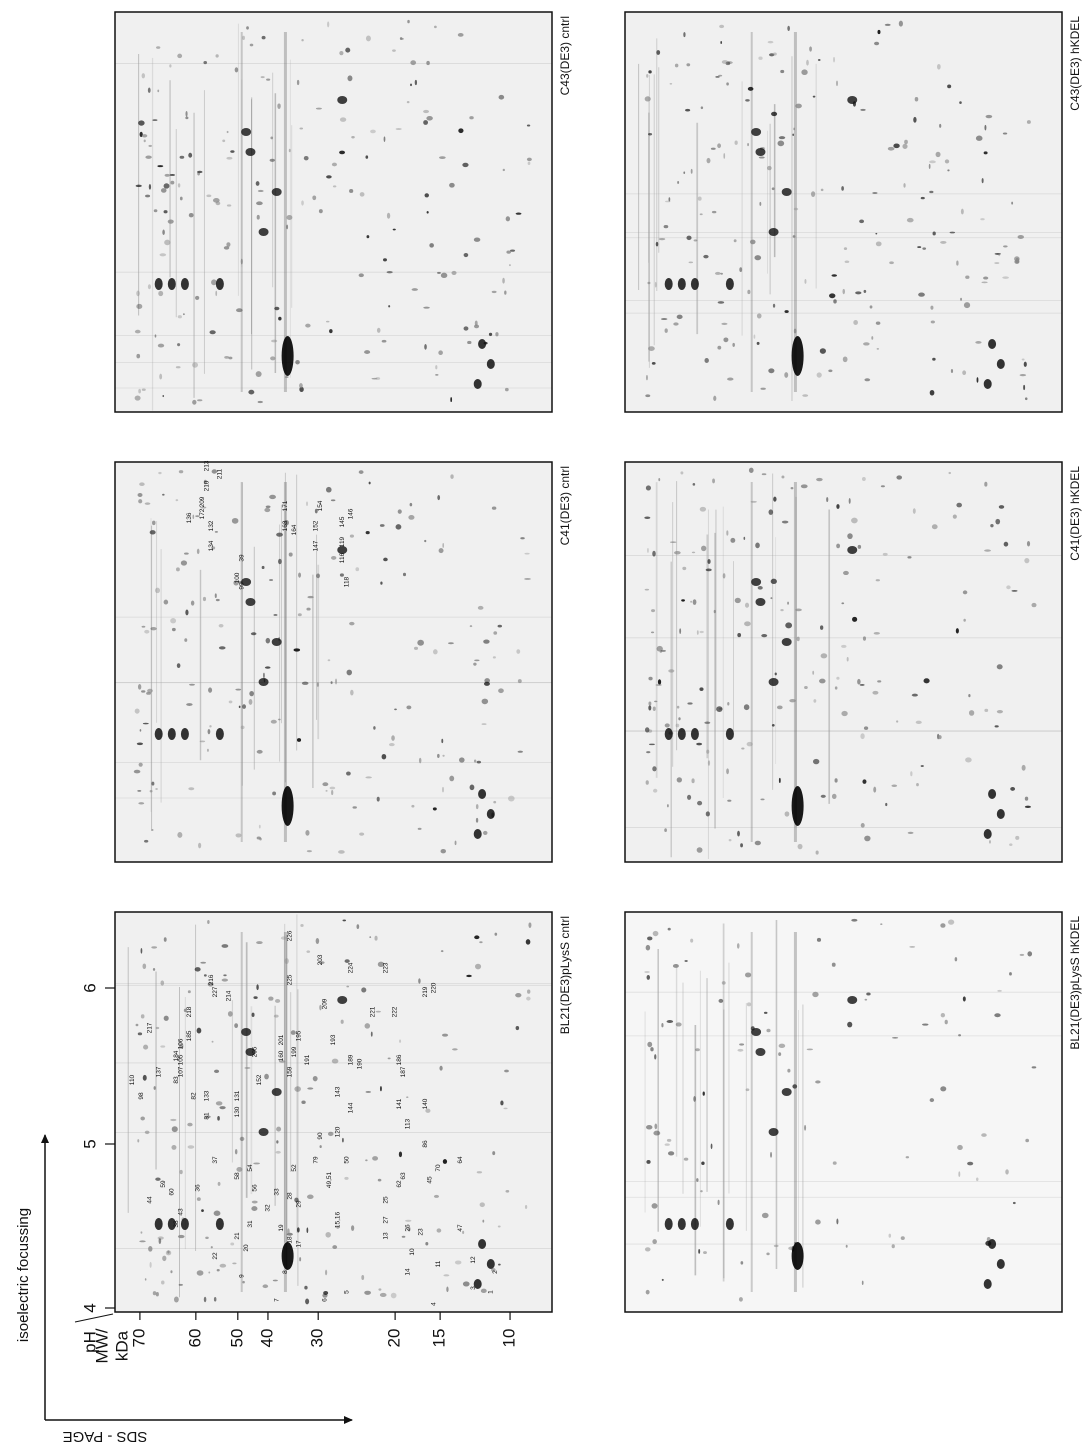 The width and height of the screenshot is (1089, 1446). What do you see at coordinates (425, 1103) in the screenshot?
I see `spot-label: 140` at bounding box center [425, 1103].